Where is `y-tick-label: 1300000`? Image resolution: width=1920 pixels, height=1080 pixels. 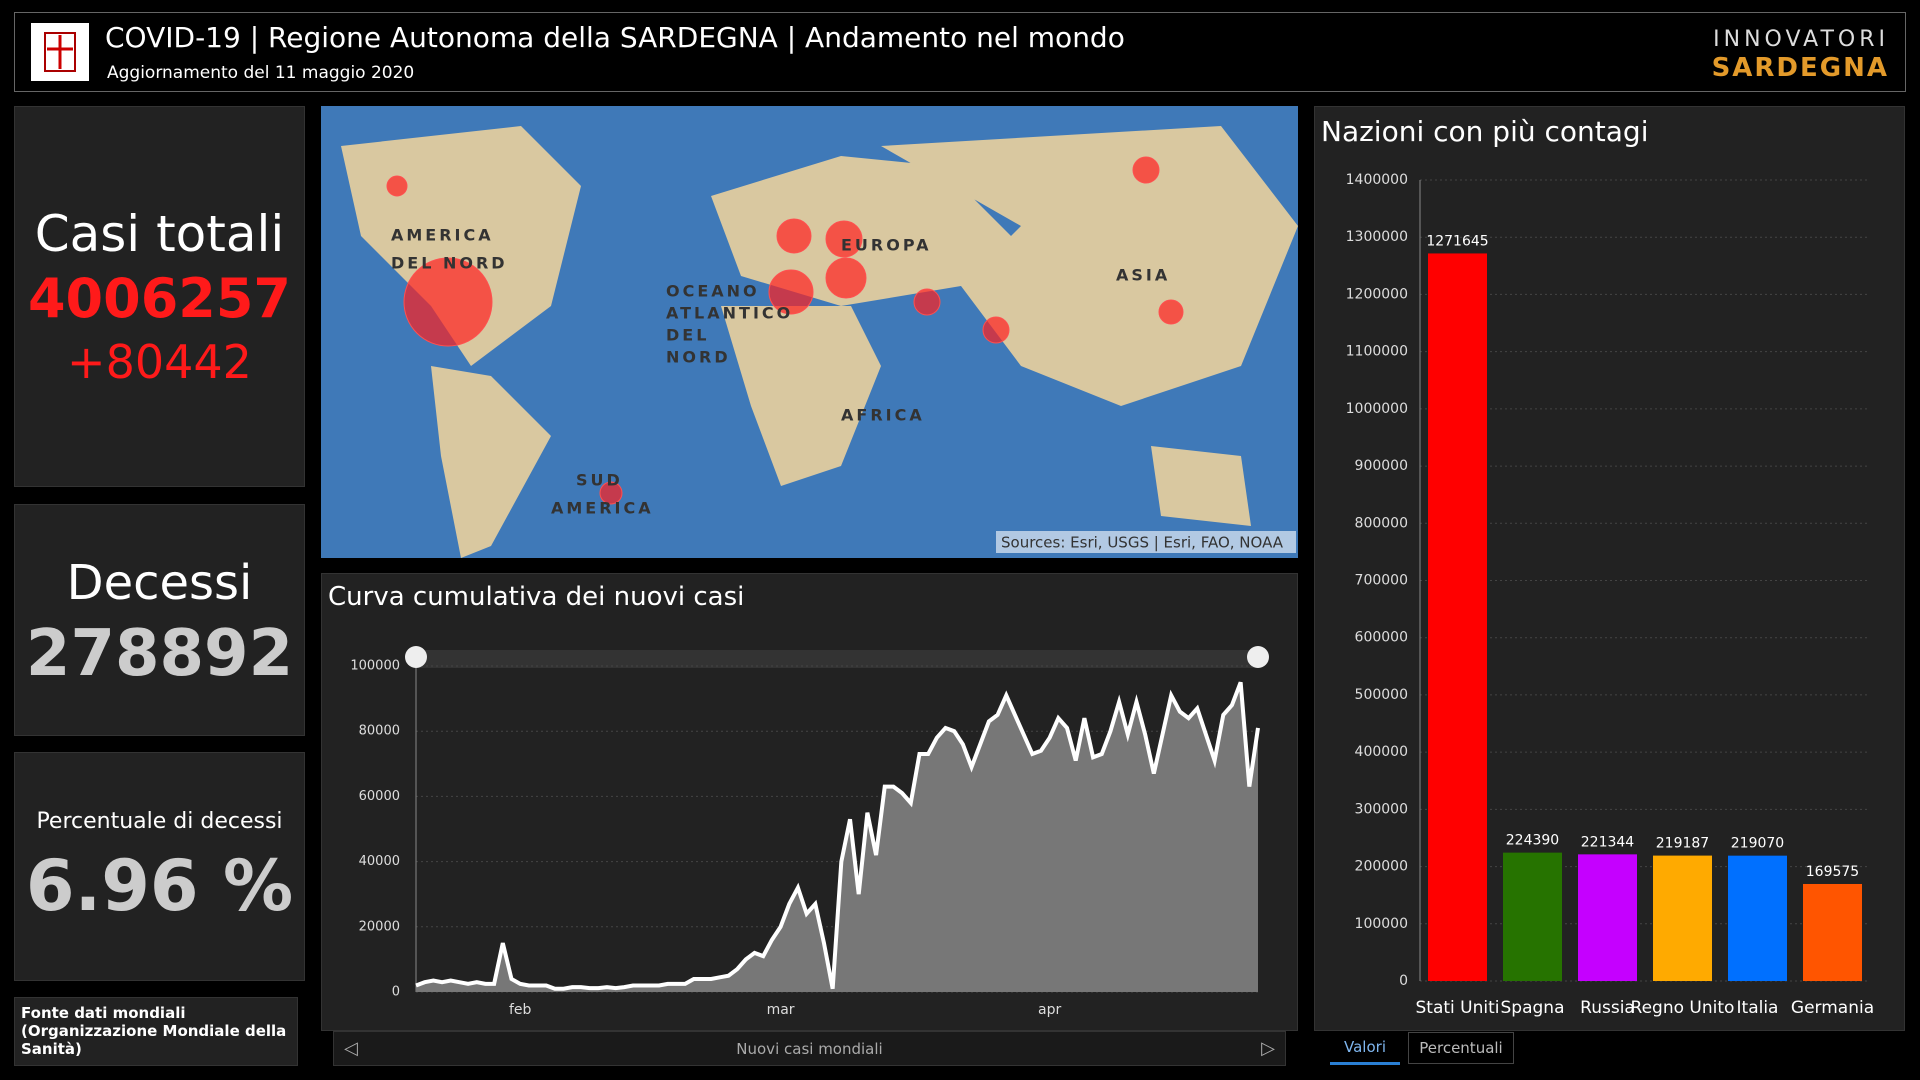 y-tick-label: 1300000 is located at coordinates (1377, 237).